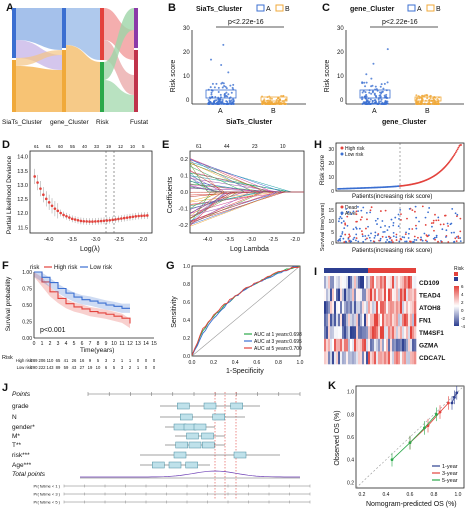 The height and width of the screenshot is (511, 474). What do you see at coordinates (454, 397) in the screenshot?
I see `calibration-point` at bounding box center [454, 397].